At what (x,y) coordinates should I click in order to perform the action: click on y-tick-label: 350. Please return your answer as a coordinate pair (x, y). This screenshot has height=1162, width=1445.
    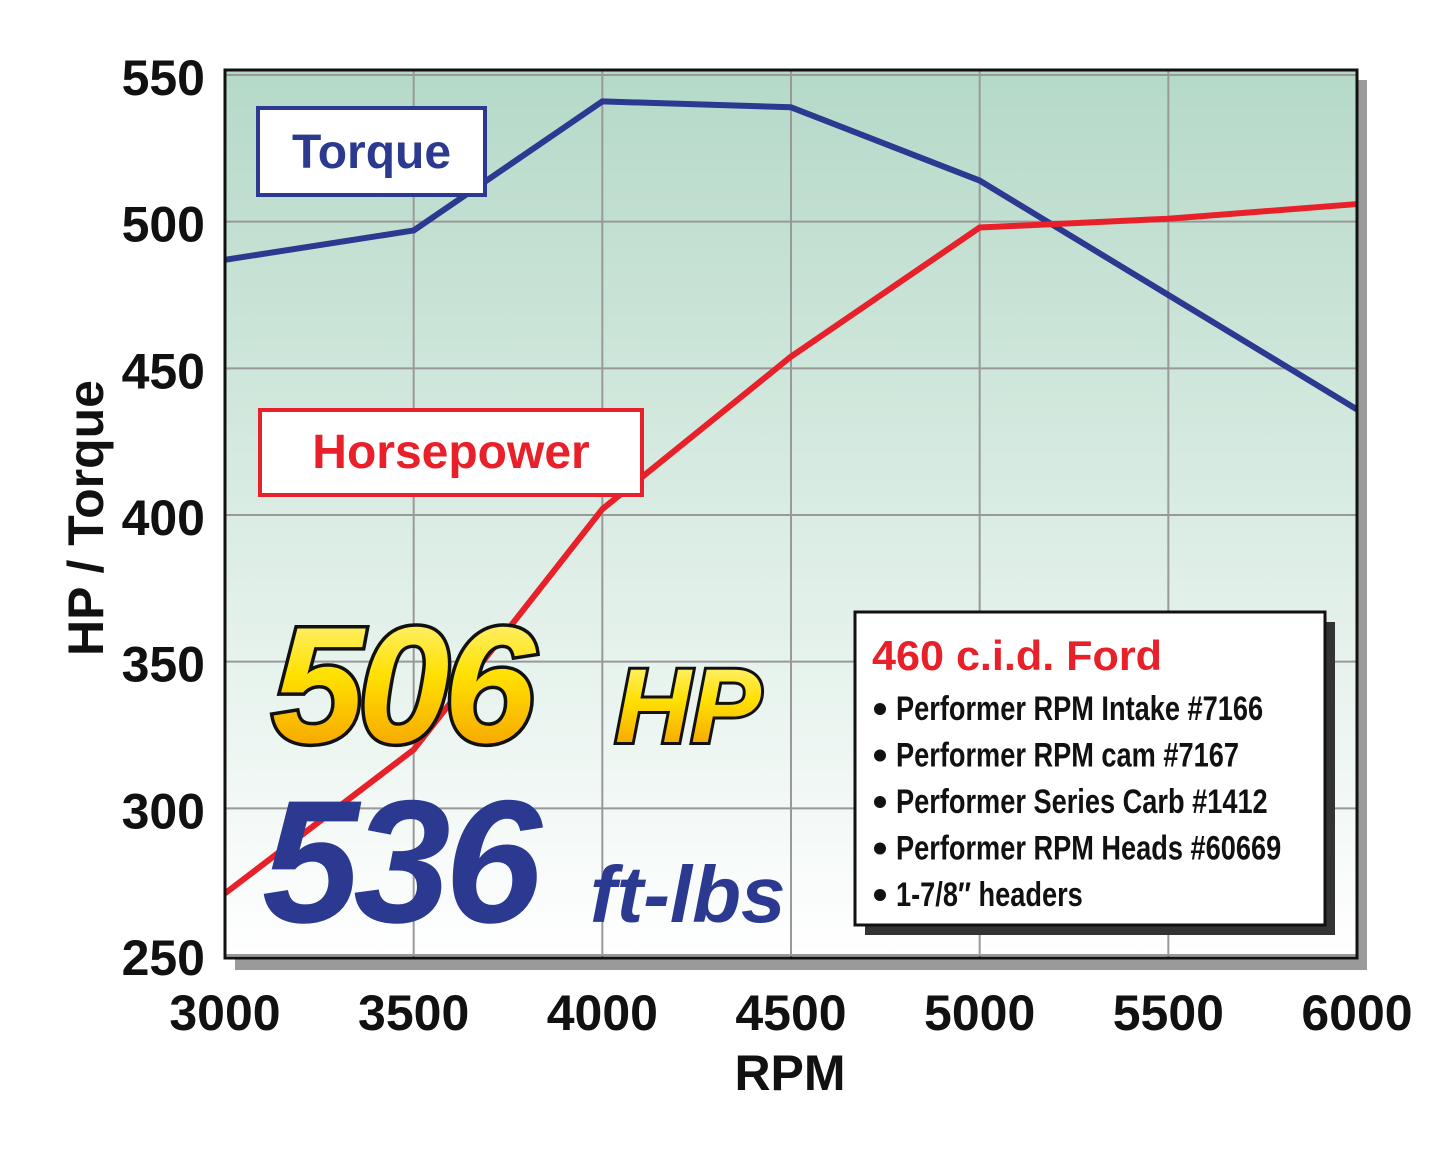
    Looking at the image, I should click on (163, 665).